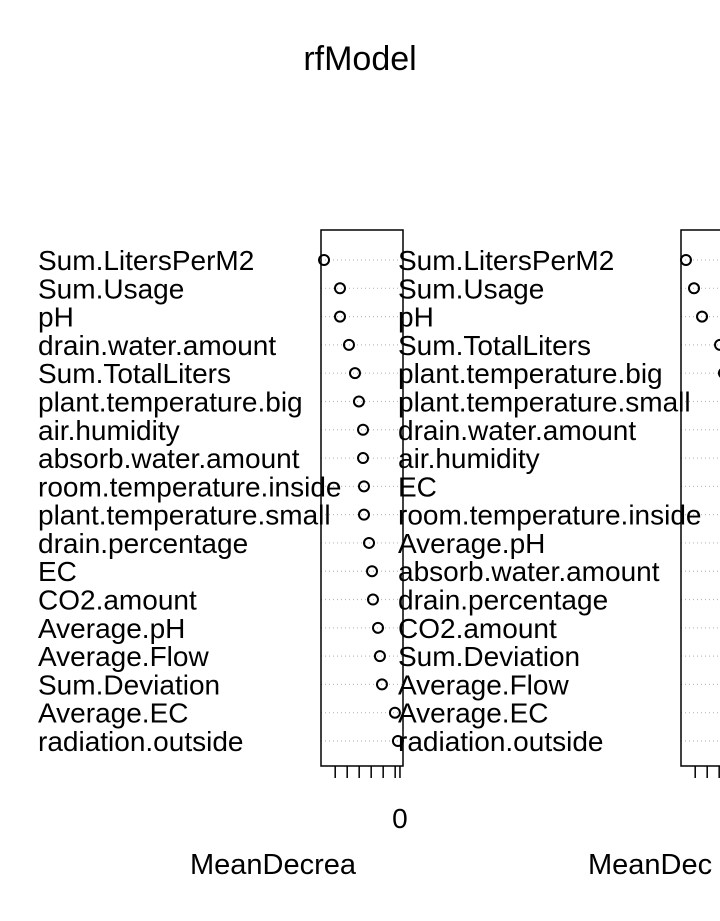 This screenshot has height=921, width=720. I want to click on panel-clipped: MeanDec, so click(650, 865).